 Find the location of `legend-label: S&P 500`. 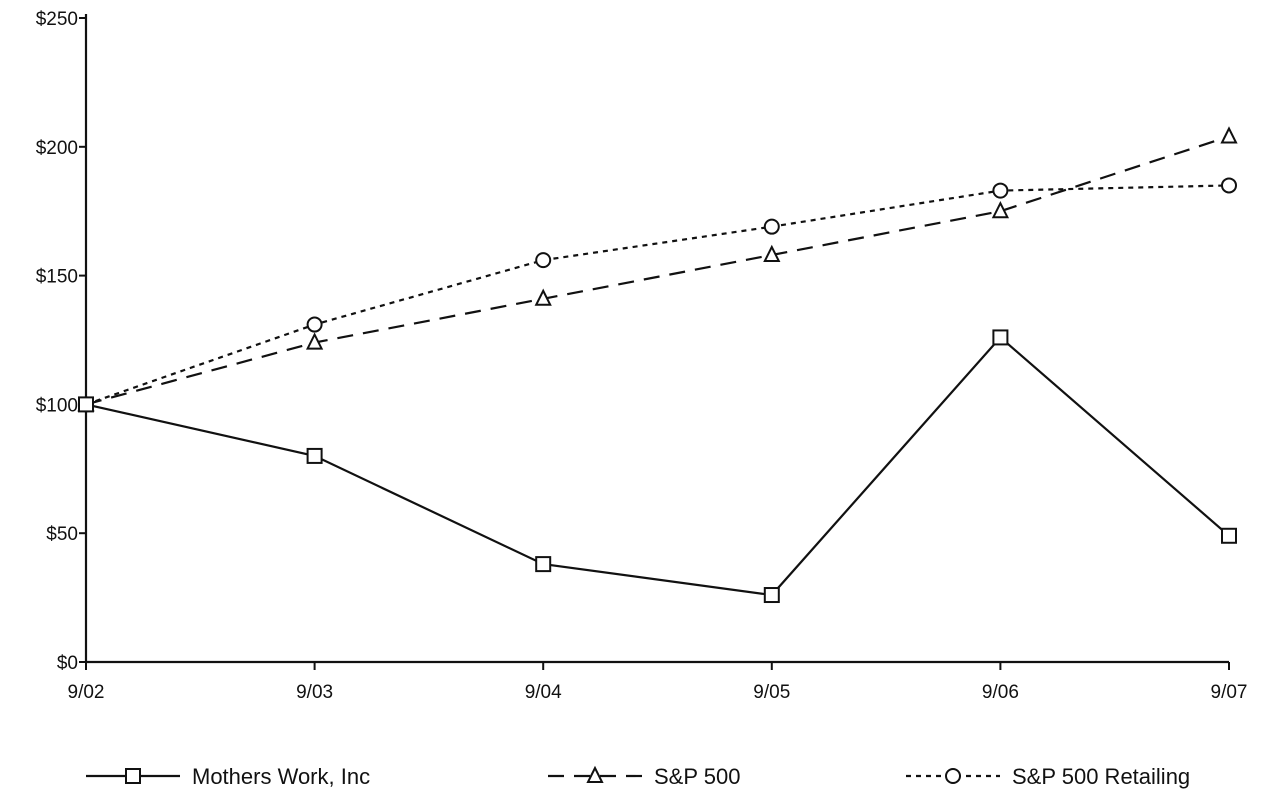

legend-label: S&P 500 is located at coordinates (697, 776).